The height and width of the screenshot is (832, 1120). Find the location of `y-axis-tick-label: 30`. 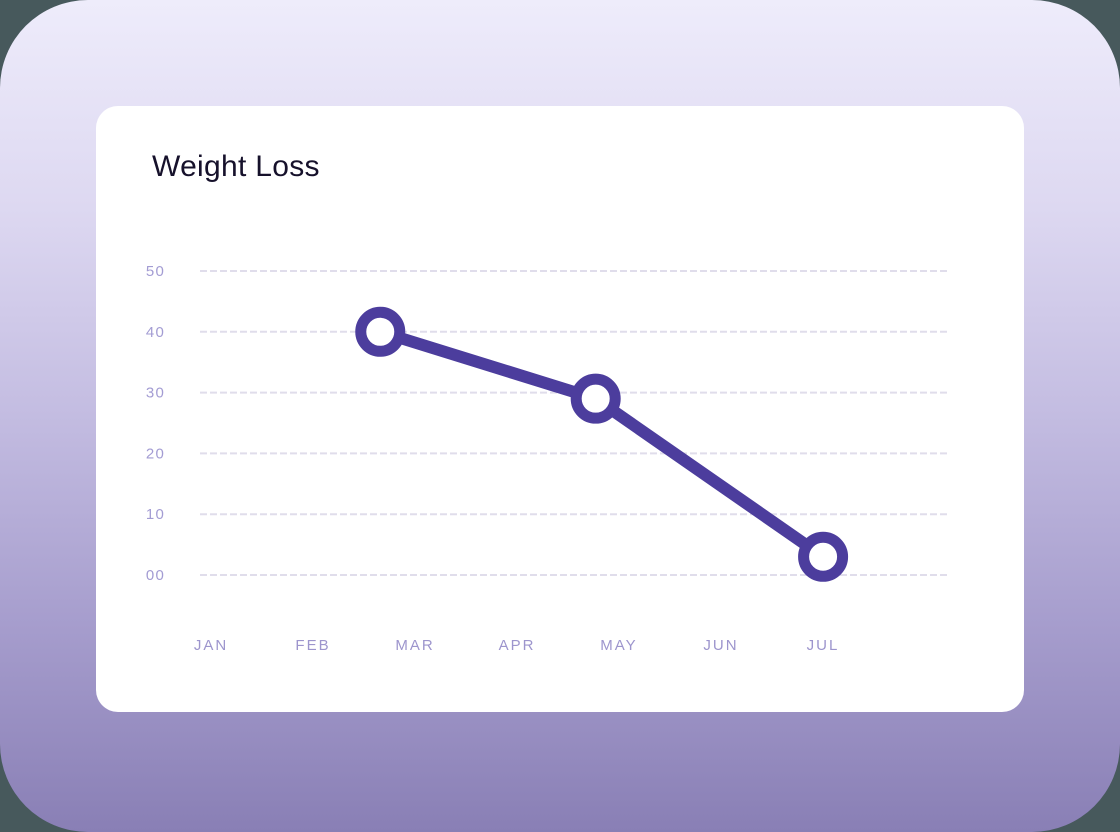

y-axis-tick-label: 30 is located at coordinates (155, 393).